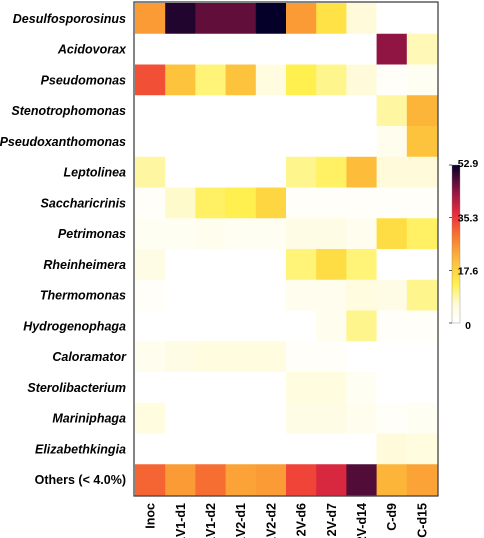 Image resolution: width=484 pixels, height=538 pixels. Describe the element at coordinates (241, 520) in the screenshot. I see `column-label: 1V2-d1` at that location.